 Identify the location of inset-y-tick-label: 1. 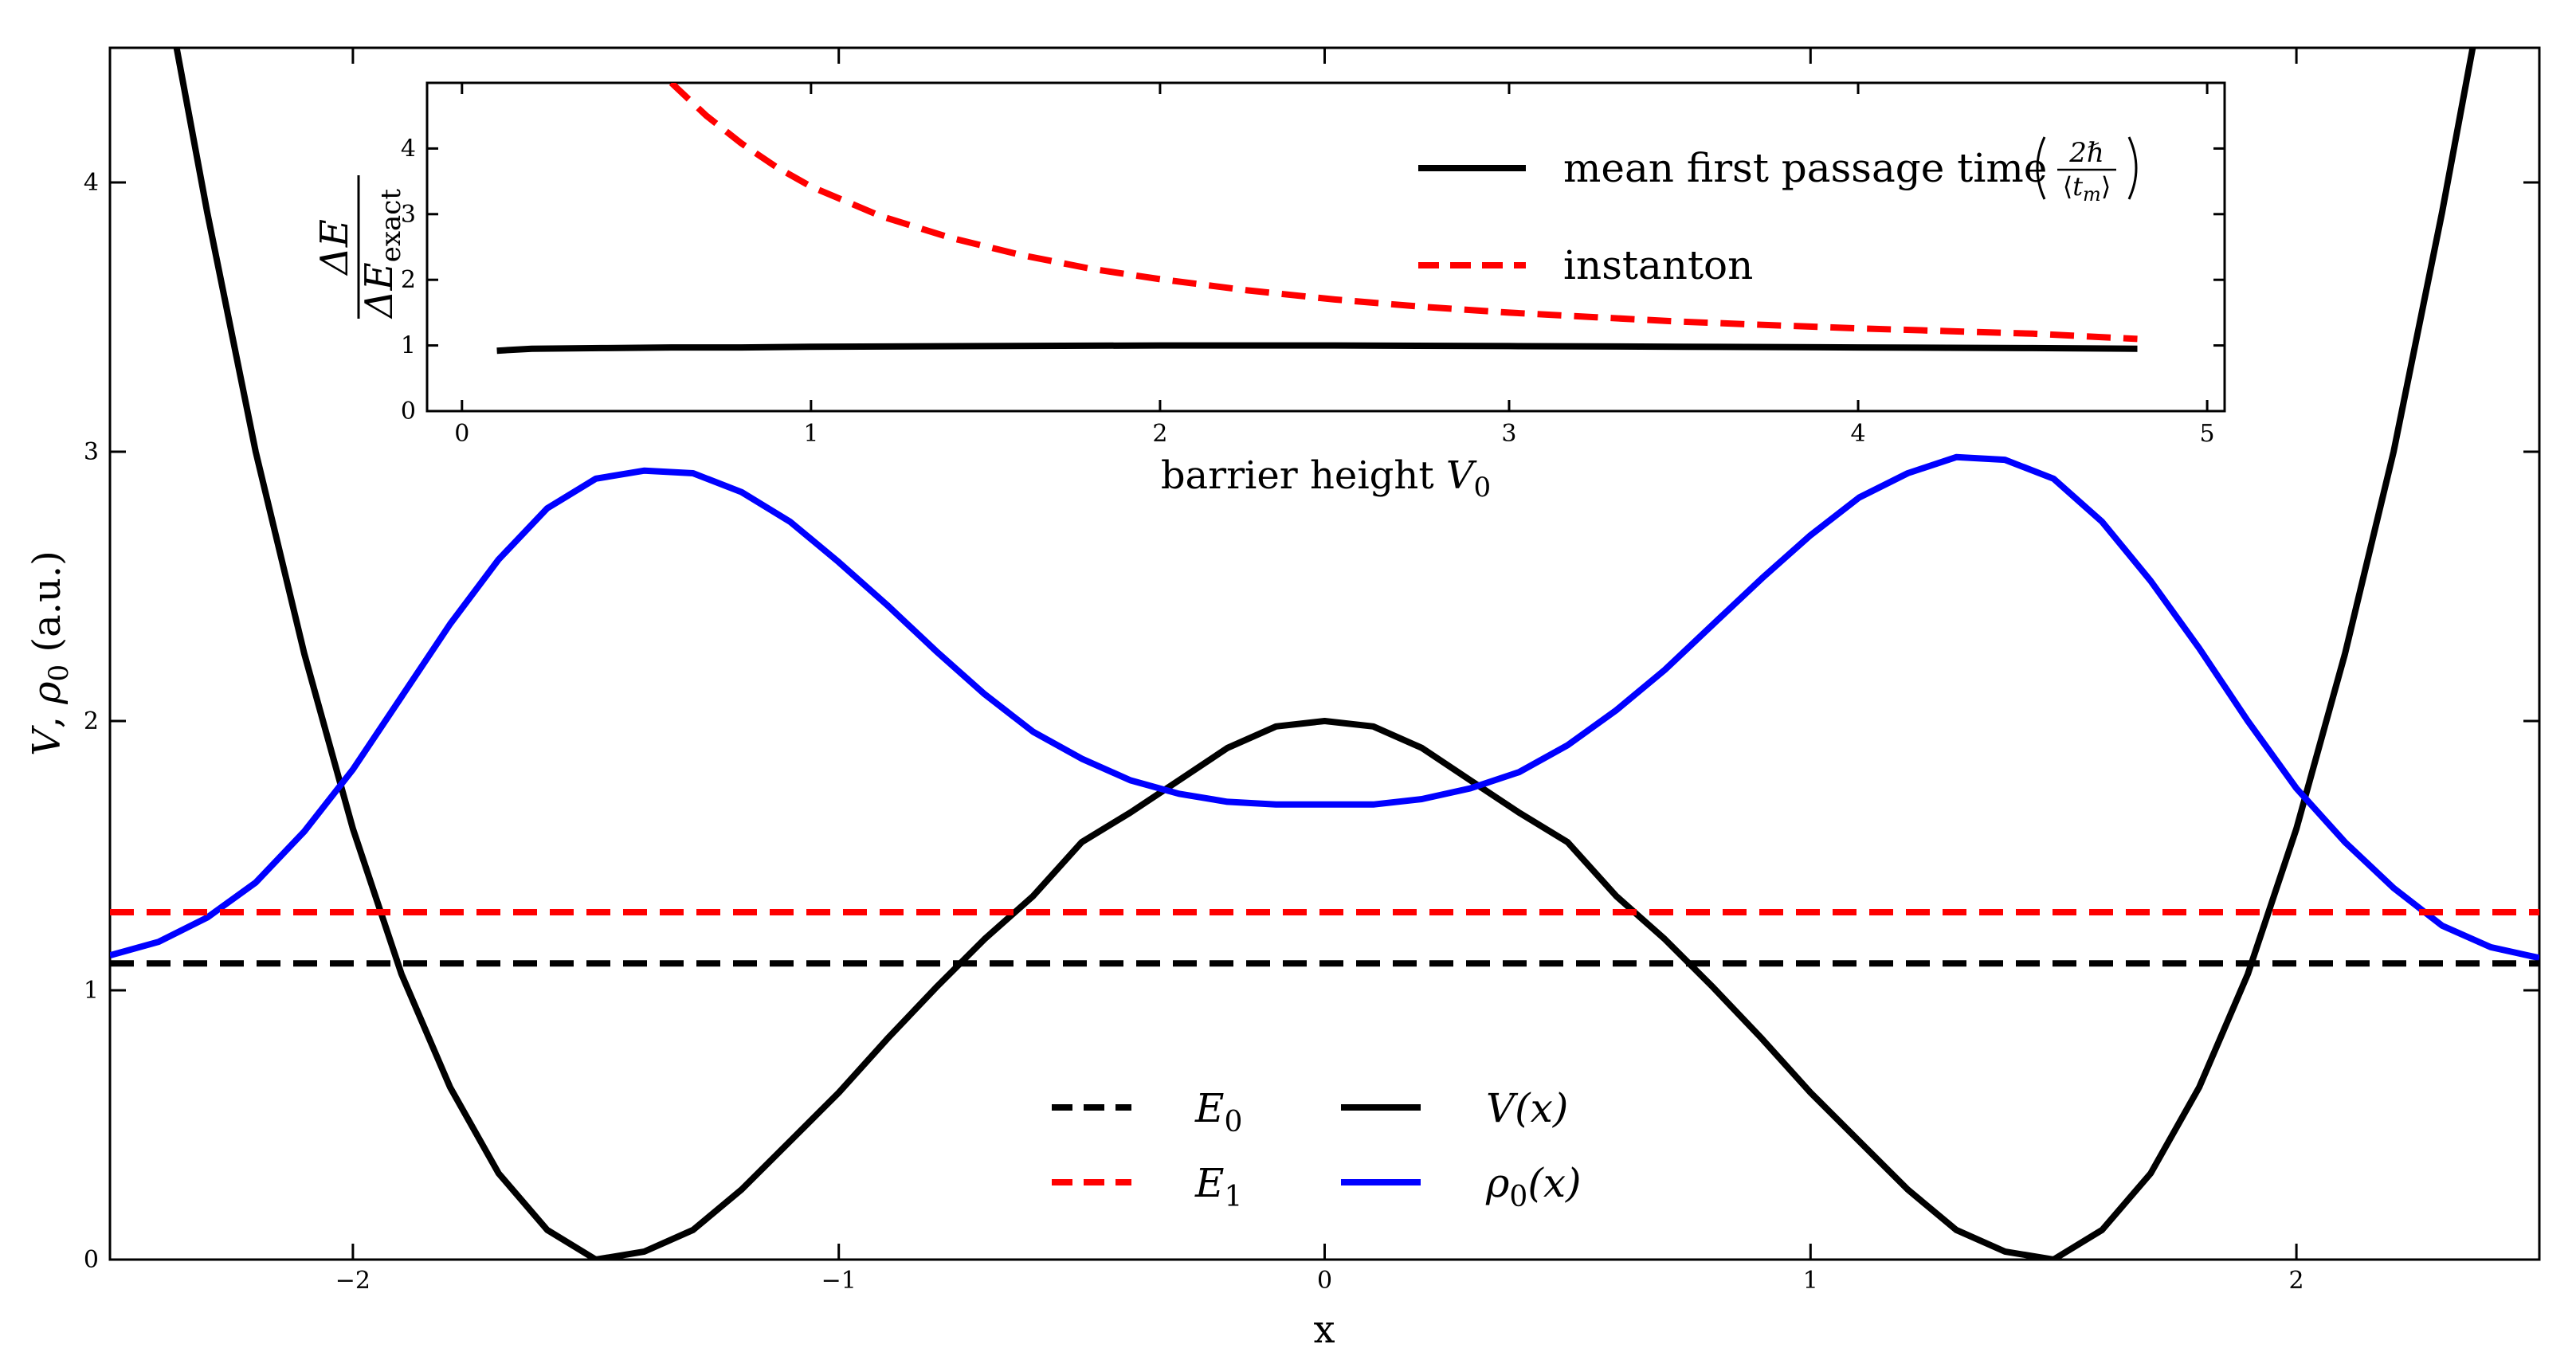
(408, 346).